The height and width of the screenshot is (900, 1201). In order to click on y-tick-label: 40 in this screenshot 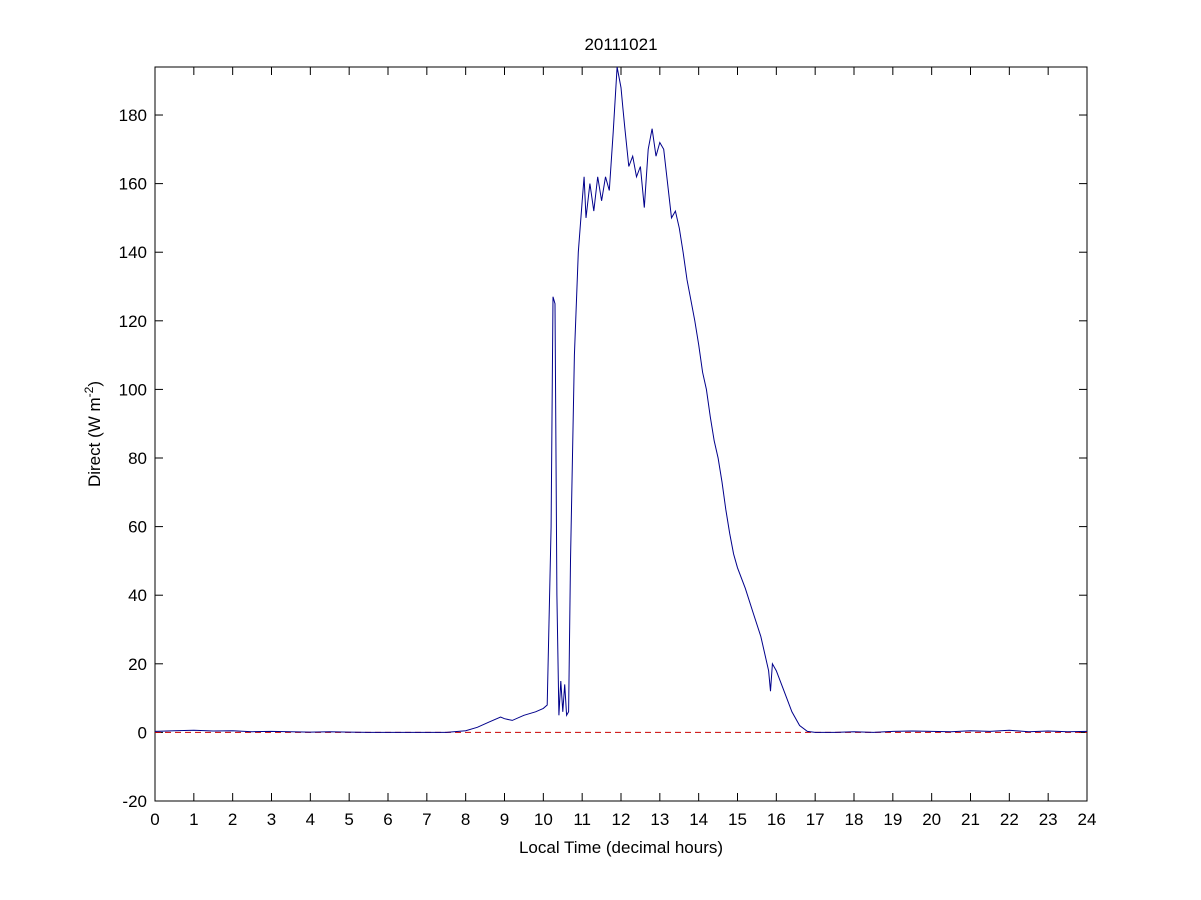, I will do `click(137, 595)`.